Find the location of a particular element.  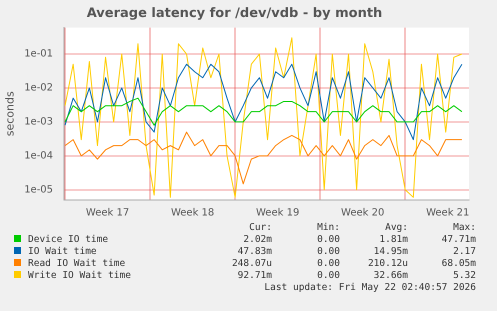

text: 32.66m is located at coordinates (390, 276).